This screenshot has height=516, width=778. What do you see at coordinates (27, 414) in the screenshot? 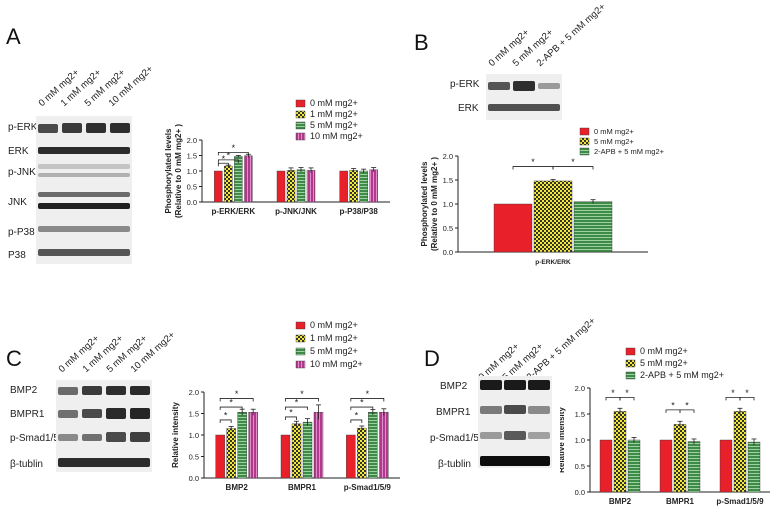
I see `panel-c-row-label-2: BMPR1` at bounding box center [27, 414].